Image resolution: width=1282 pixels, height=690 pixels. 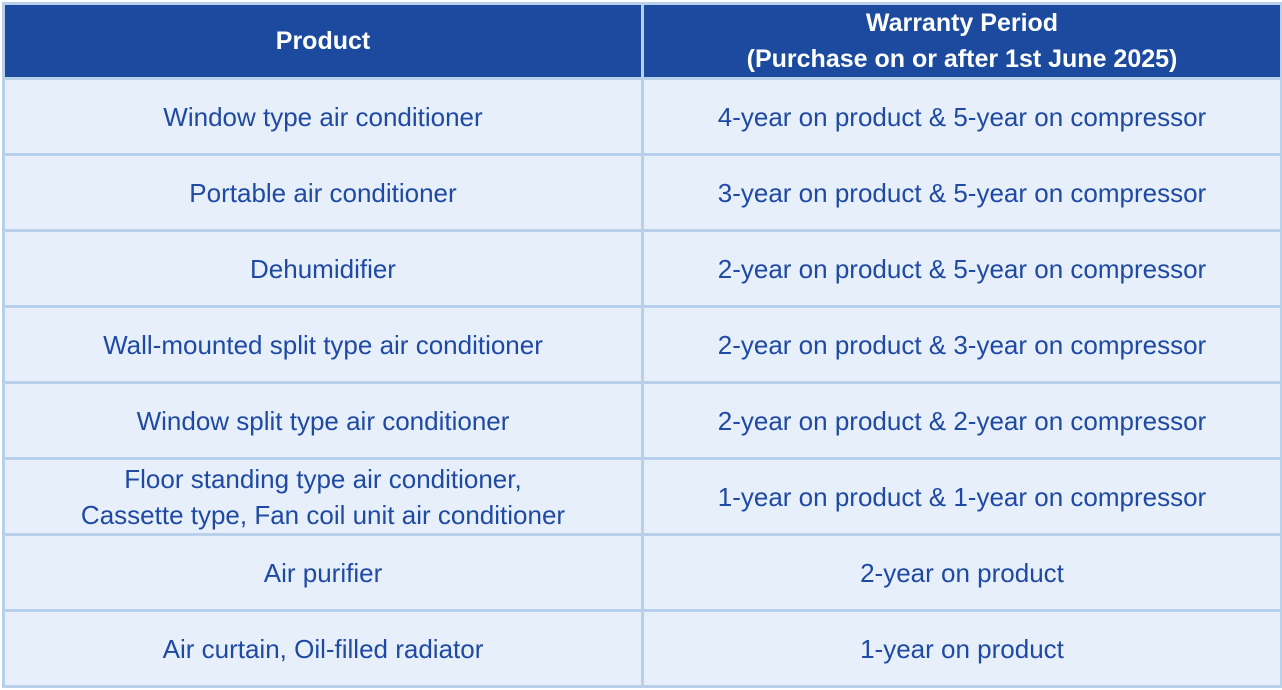 I want to click on cell-text: Window split type air conditioner, so click(x=323, y=420).